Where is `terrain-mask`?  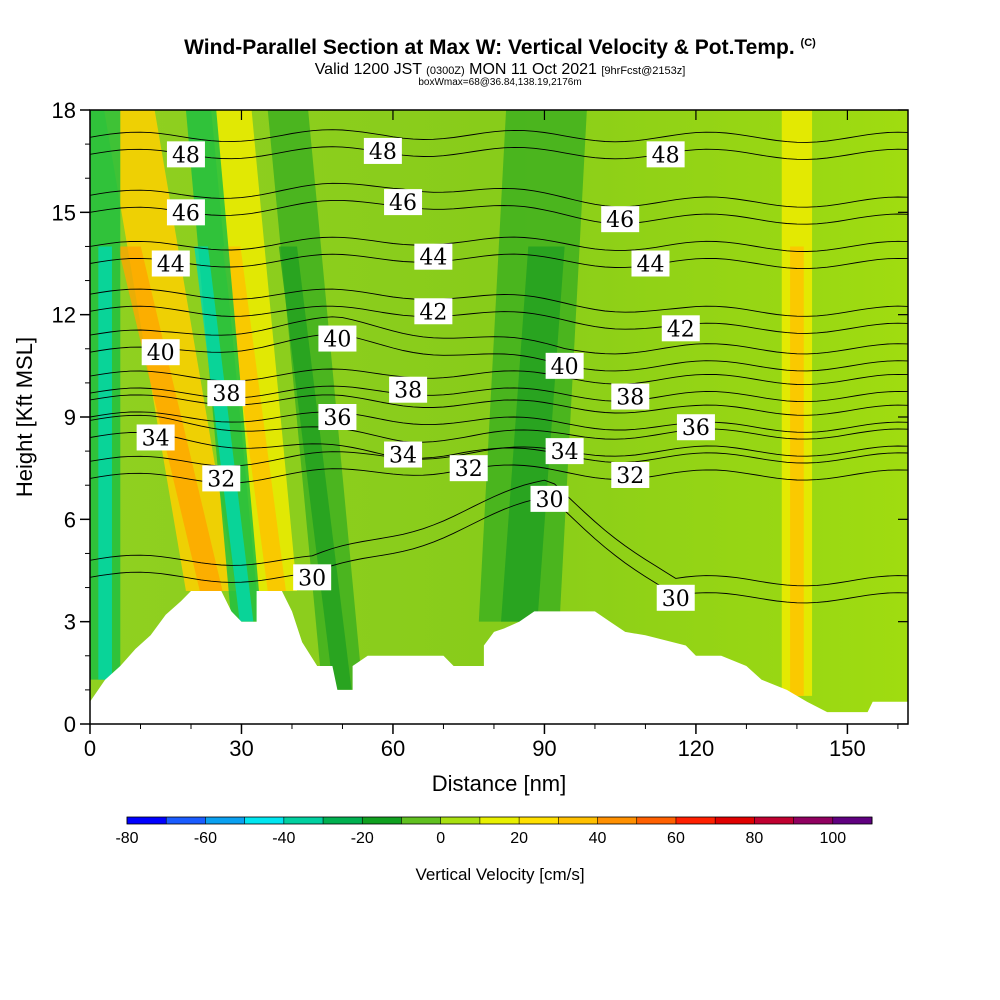 terrain-mask is located at coordinates (499, 657).